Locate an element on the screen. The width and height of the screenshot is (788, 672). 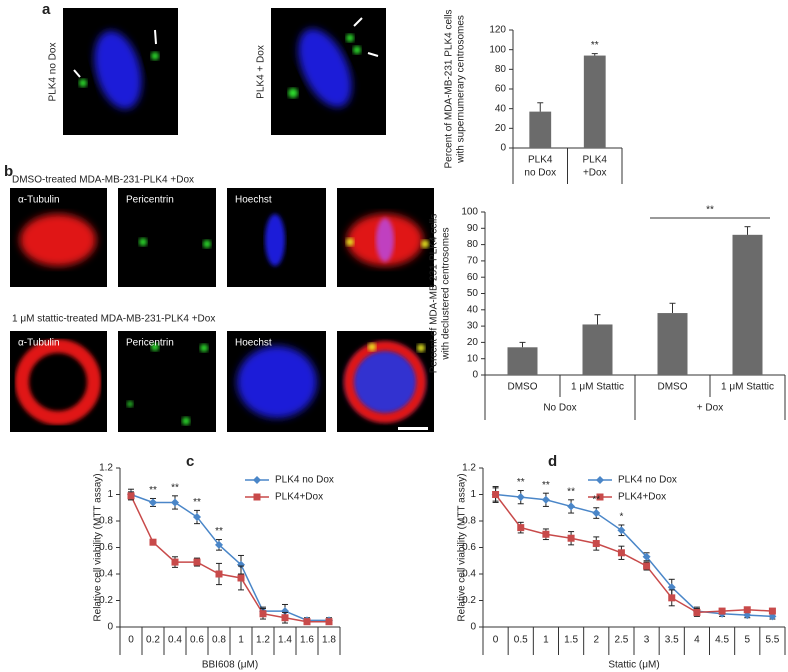
x-tick-label: 1.4 is located at coordinates (285, 640).